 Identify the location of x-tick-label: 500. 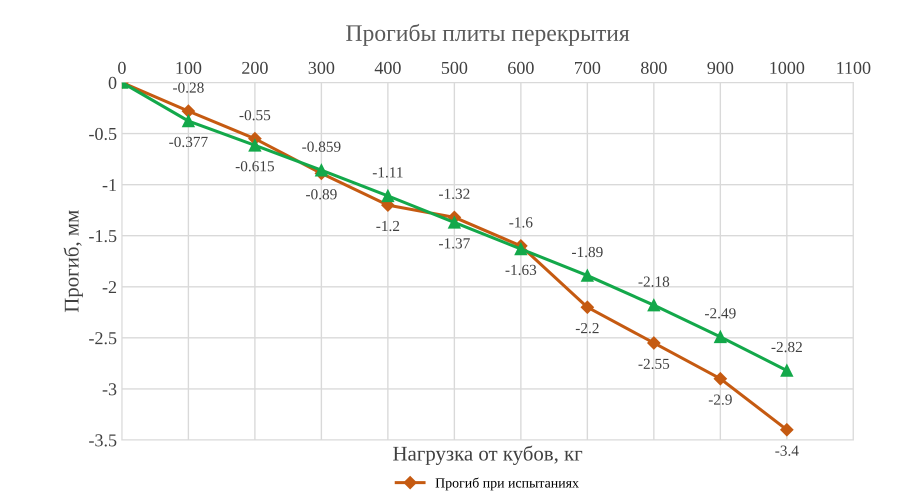
(455, 68).